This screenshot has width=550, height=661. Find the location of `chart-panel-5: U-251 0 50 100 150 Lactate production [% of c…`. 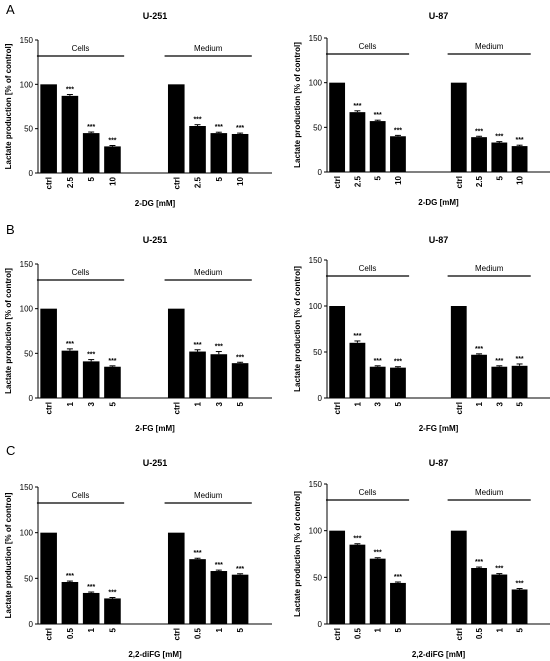

chart-panel-5: U-251 0 50 100 150 Lactate production [% of c… is located at coordinates (138, 558).